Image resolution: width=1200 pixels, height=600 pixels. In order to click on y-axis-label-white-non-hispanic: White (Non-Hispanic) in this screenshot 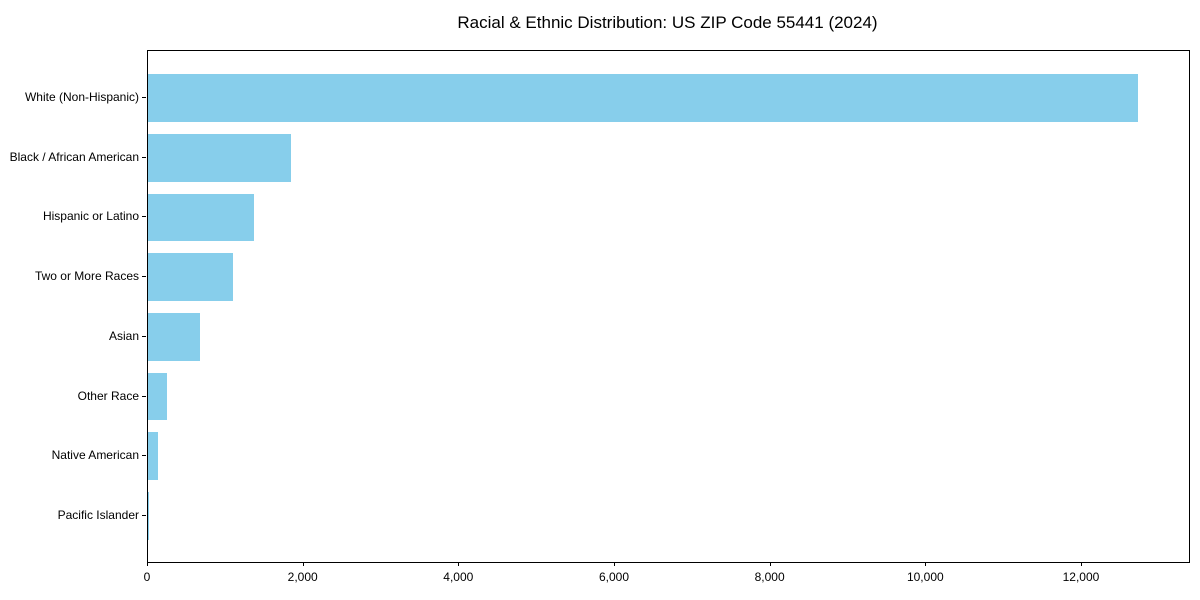, I will do `click(81, 97)`.